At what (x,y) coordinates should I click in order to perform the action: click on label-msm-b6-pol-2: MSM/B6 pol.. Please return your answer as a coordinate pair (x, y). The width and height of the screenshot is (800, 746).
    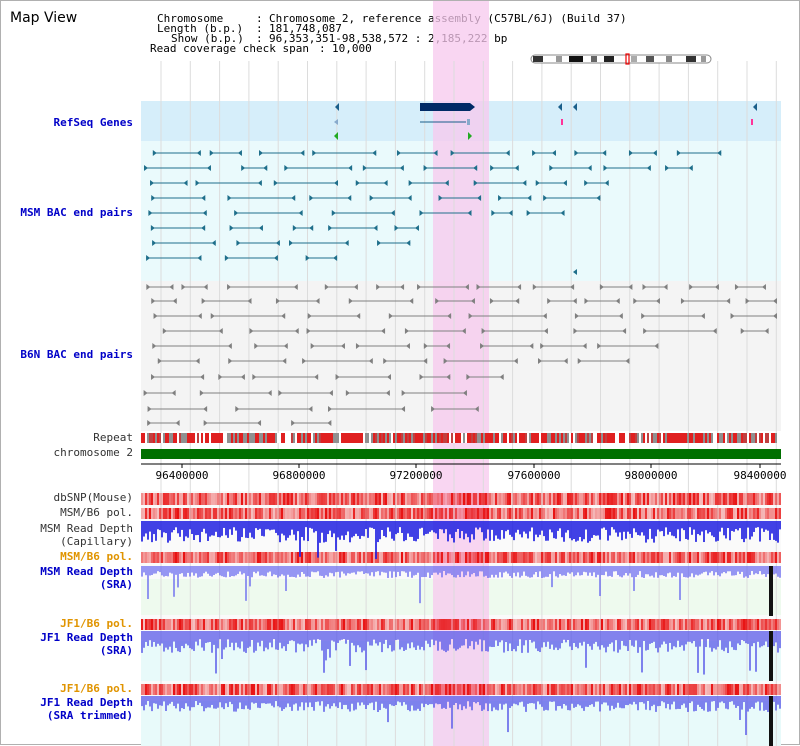
    Looking at the image, I should click on (96, 556).